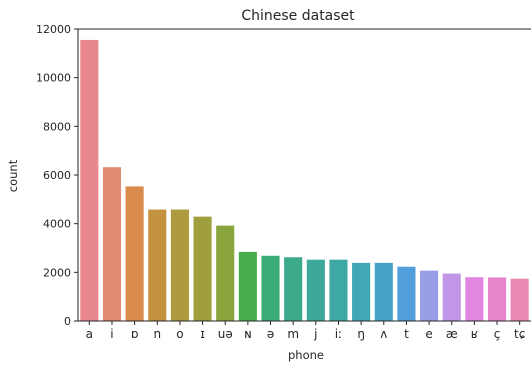 The image size is (531, 365). I want to click on y-axis-label: count, so click(13, 175).